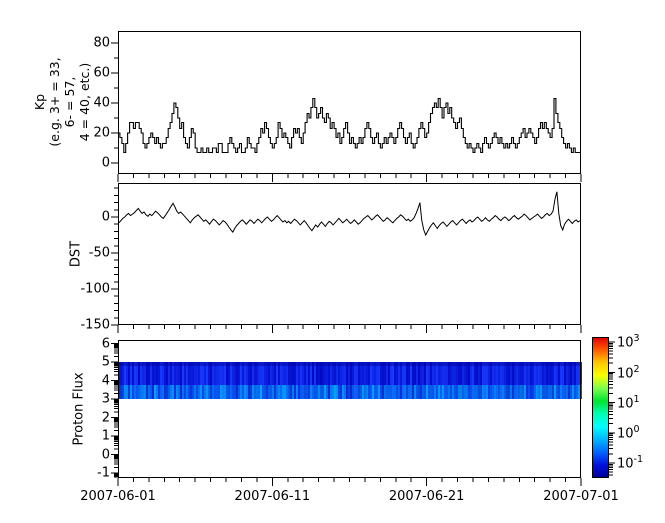 This screenshot has width=665, height=523. What do you see at coordinates (103, 473) in the screenshot?
I see `proton-y-tick-label: -1` at bounding box center [103, 473].